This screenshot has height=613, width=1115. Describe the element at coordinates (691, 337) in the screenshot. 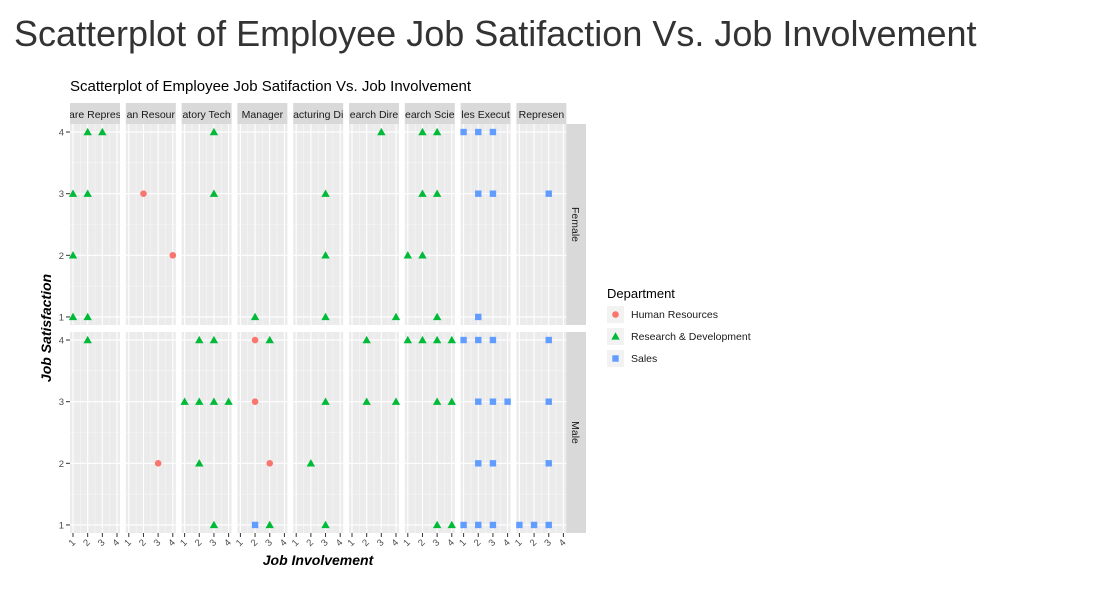

I see `legend-label: Research & Development` at that location.